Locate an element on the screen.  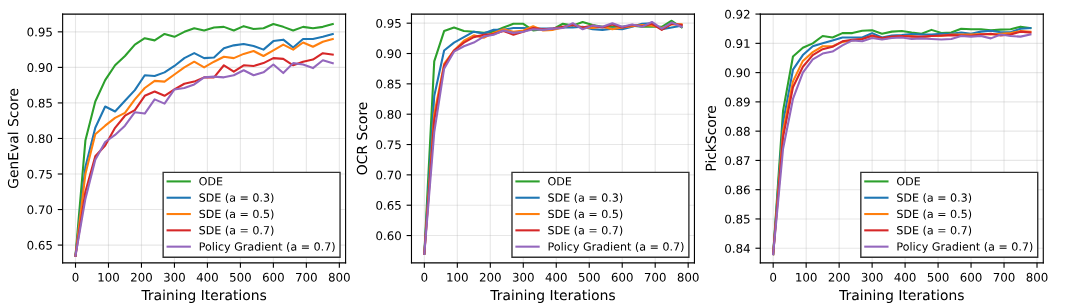
y-tick-label: 0.84 is located at coordinates (737, 248).